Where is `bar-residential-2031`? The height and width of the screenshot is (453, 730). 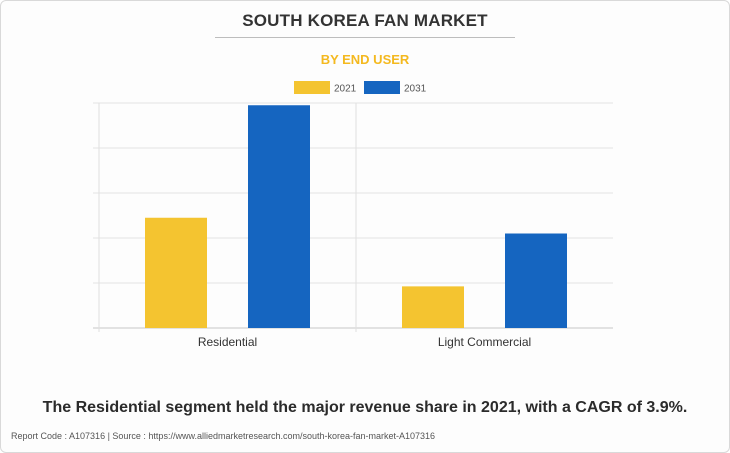 bar-residential-2031 is located at coordinates (279, 216).